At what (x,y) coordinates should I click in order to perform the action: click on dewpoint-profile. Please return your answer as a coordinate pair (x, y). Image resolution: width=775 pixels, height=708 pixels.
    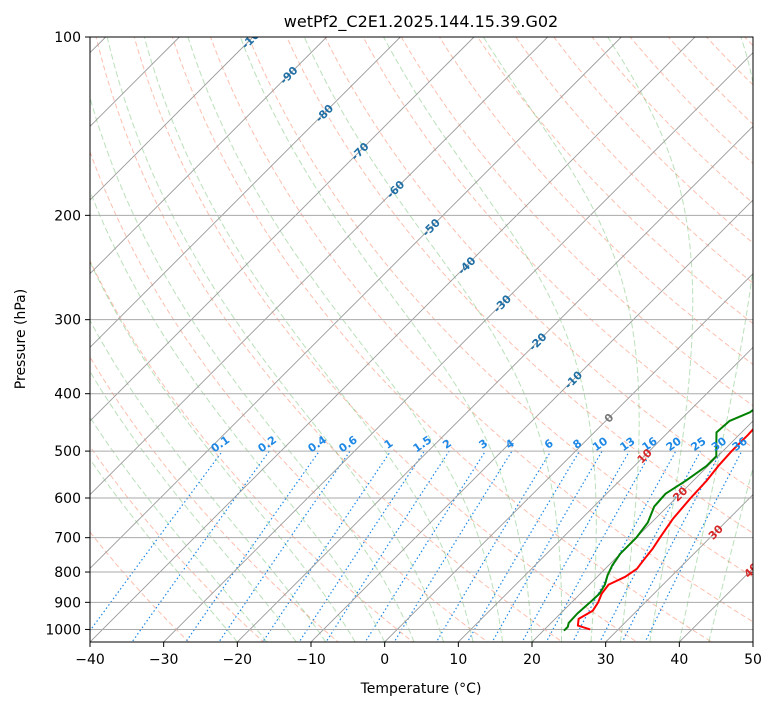
    Looking at the image, I should click on (658, 520).